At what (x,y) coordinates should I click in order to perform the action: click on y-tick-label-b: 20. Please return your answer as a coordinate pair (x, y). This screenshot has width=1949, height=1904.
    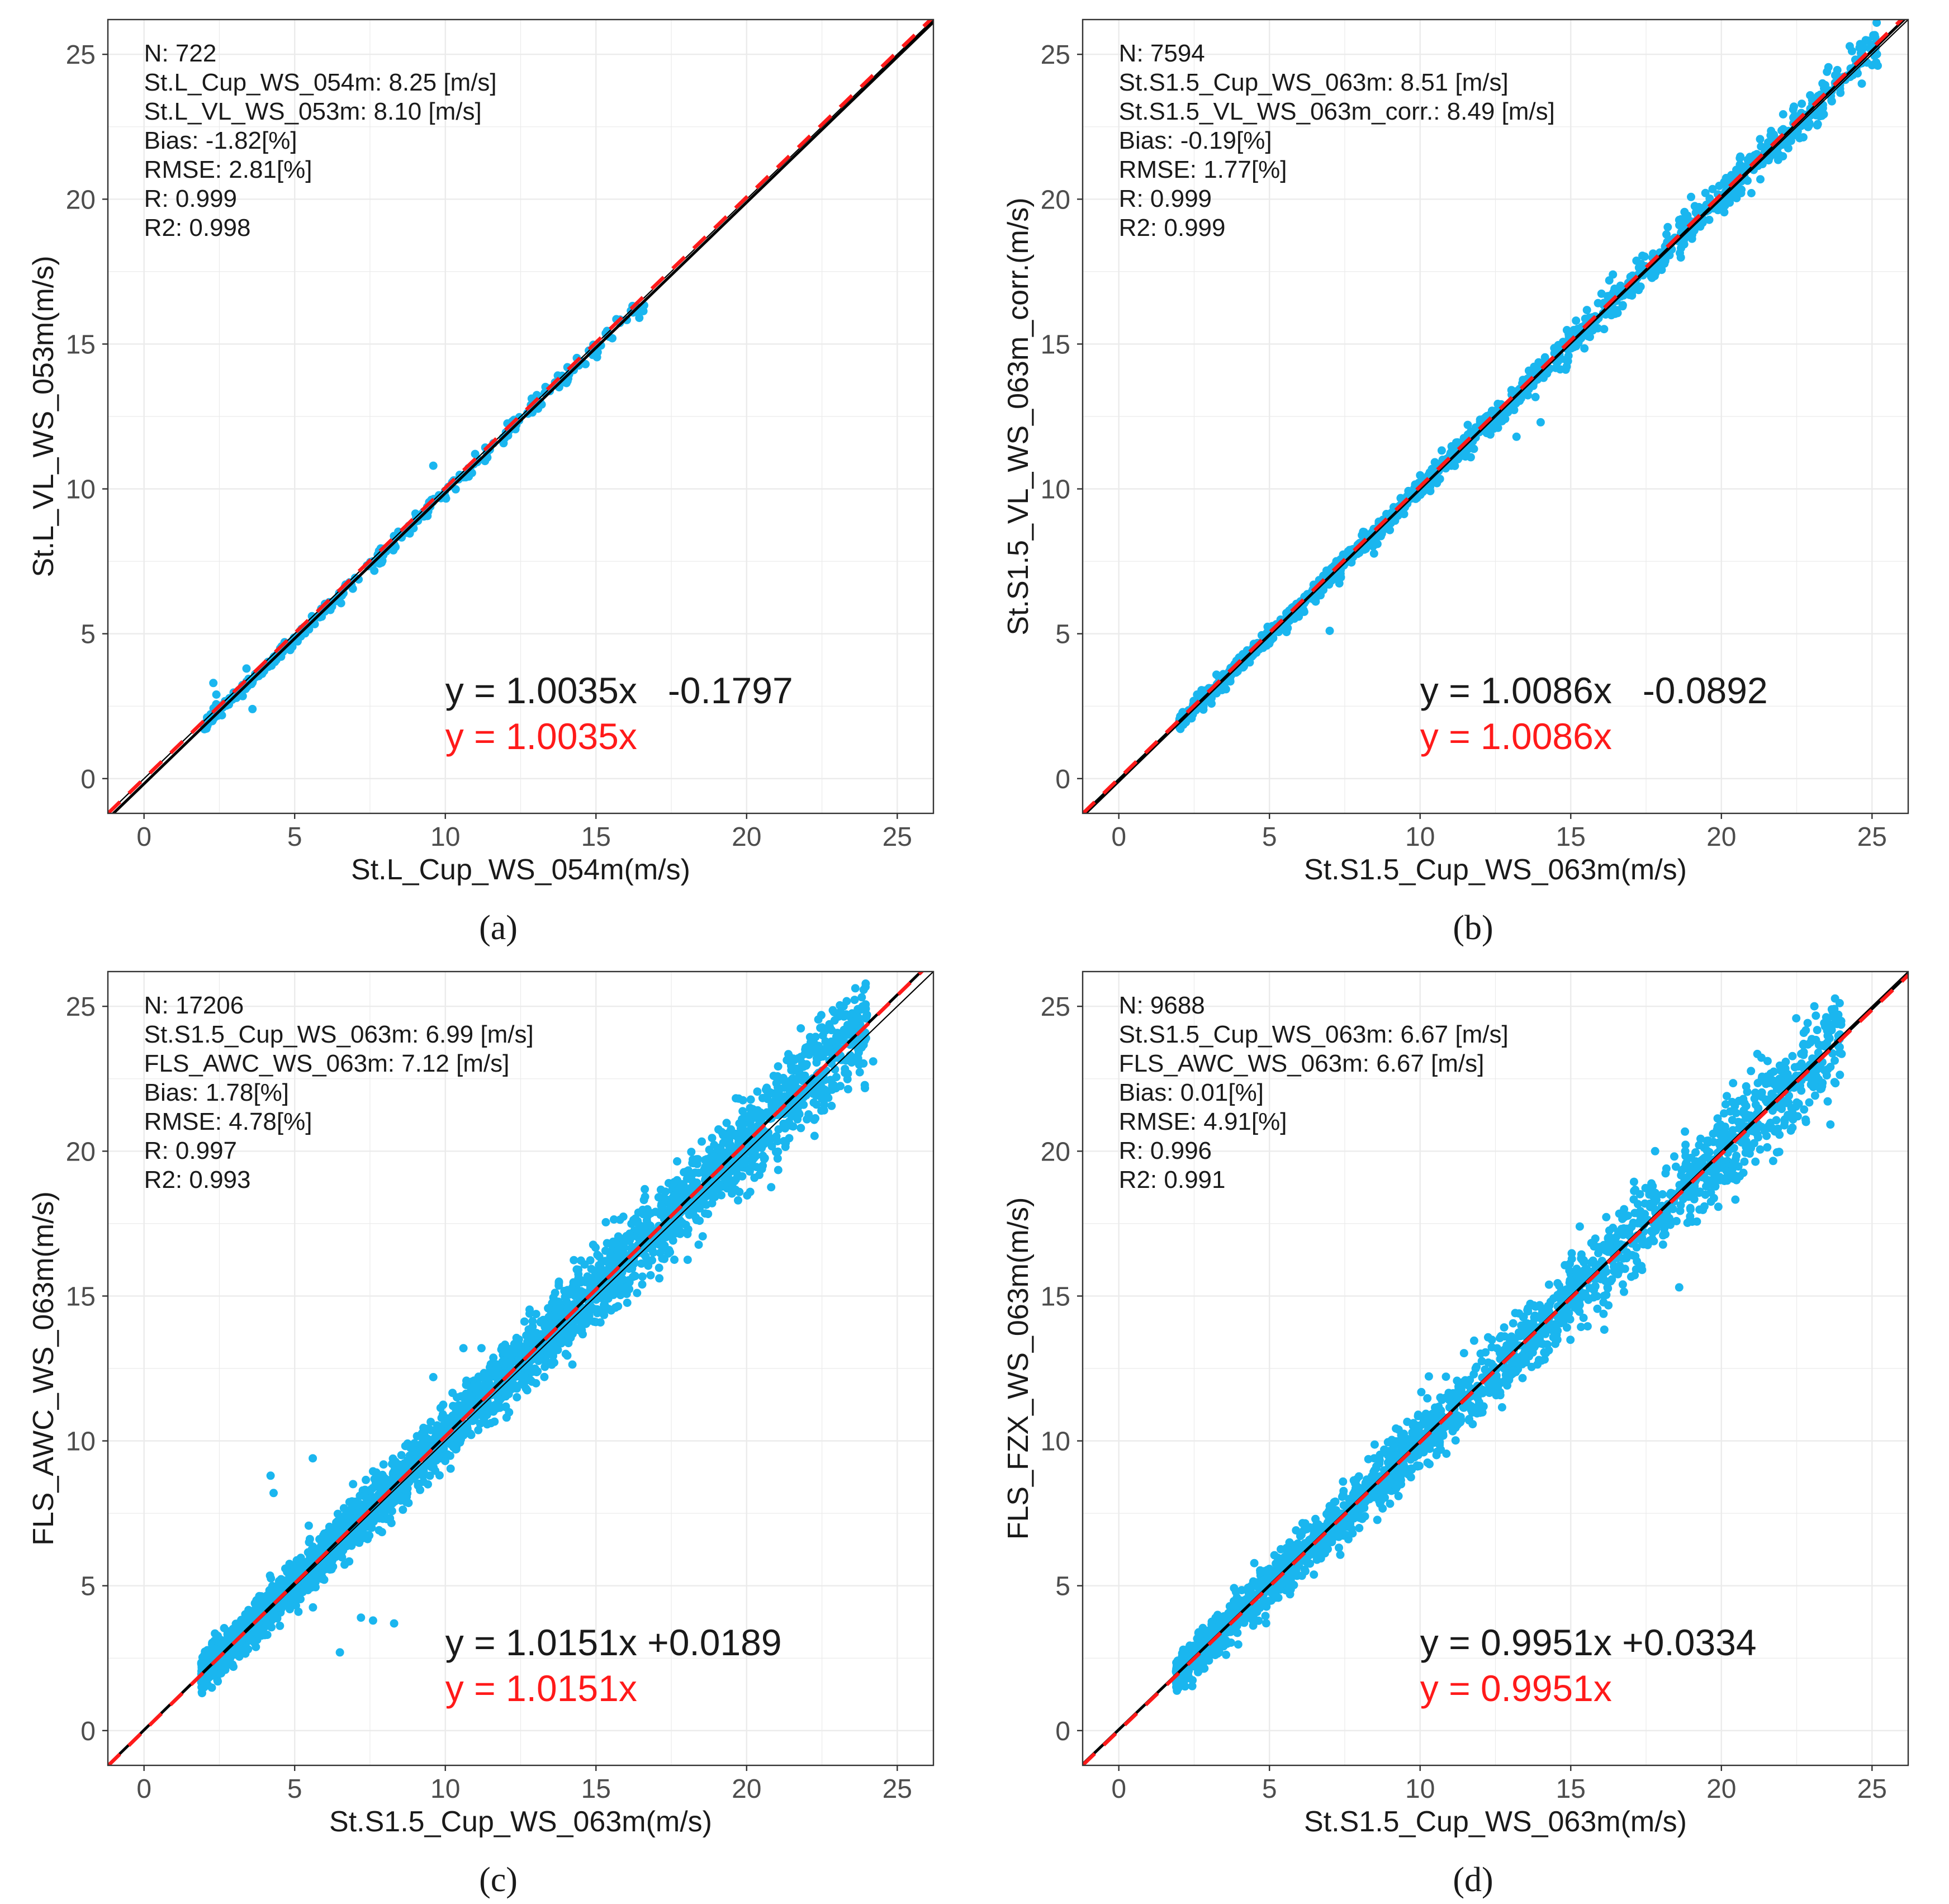
    Looking at the image, I should click on (1055, 200).